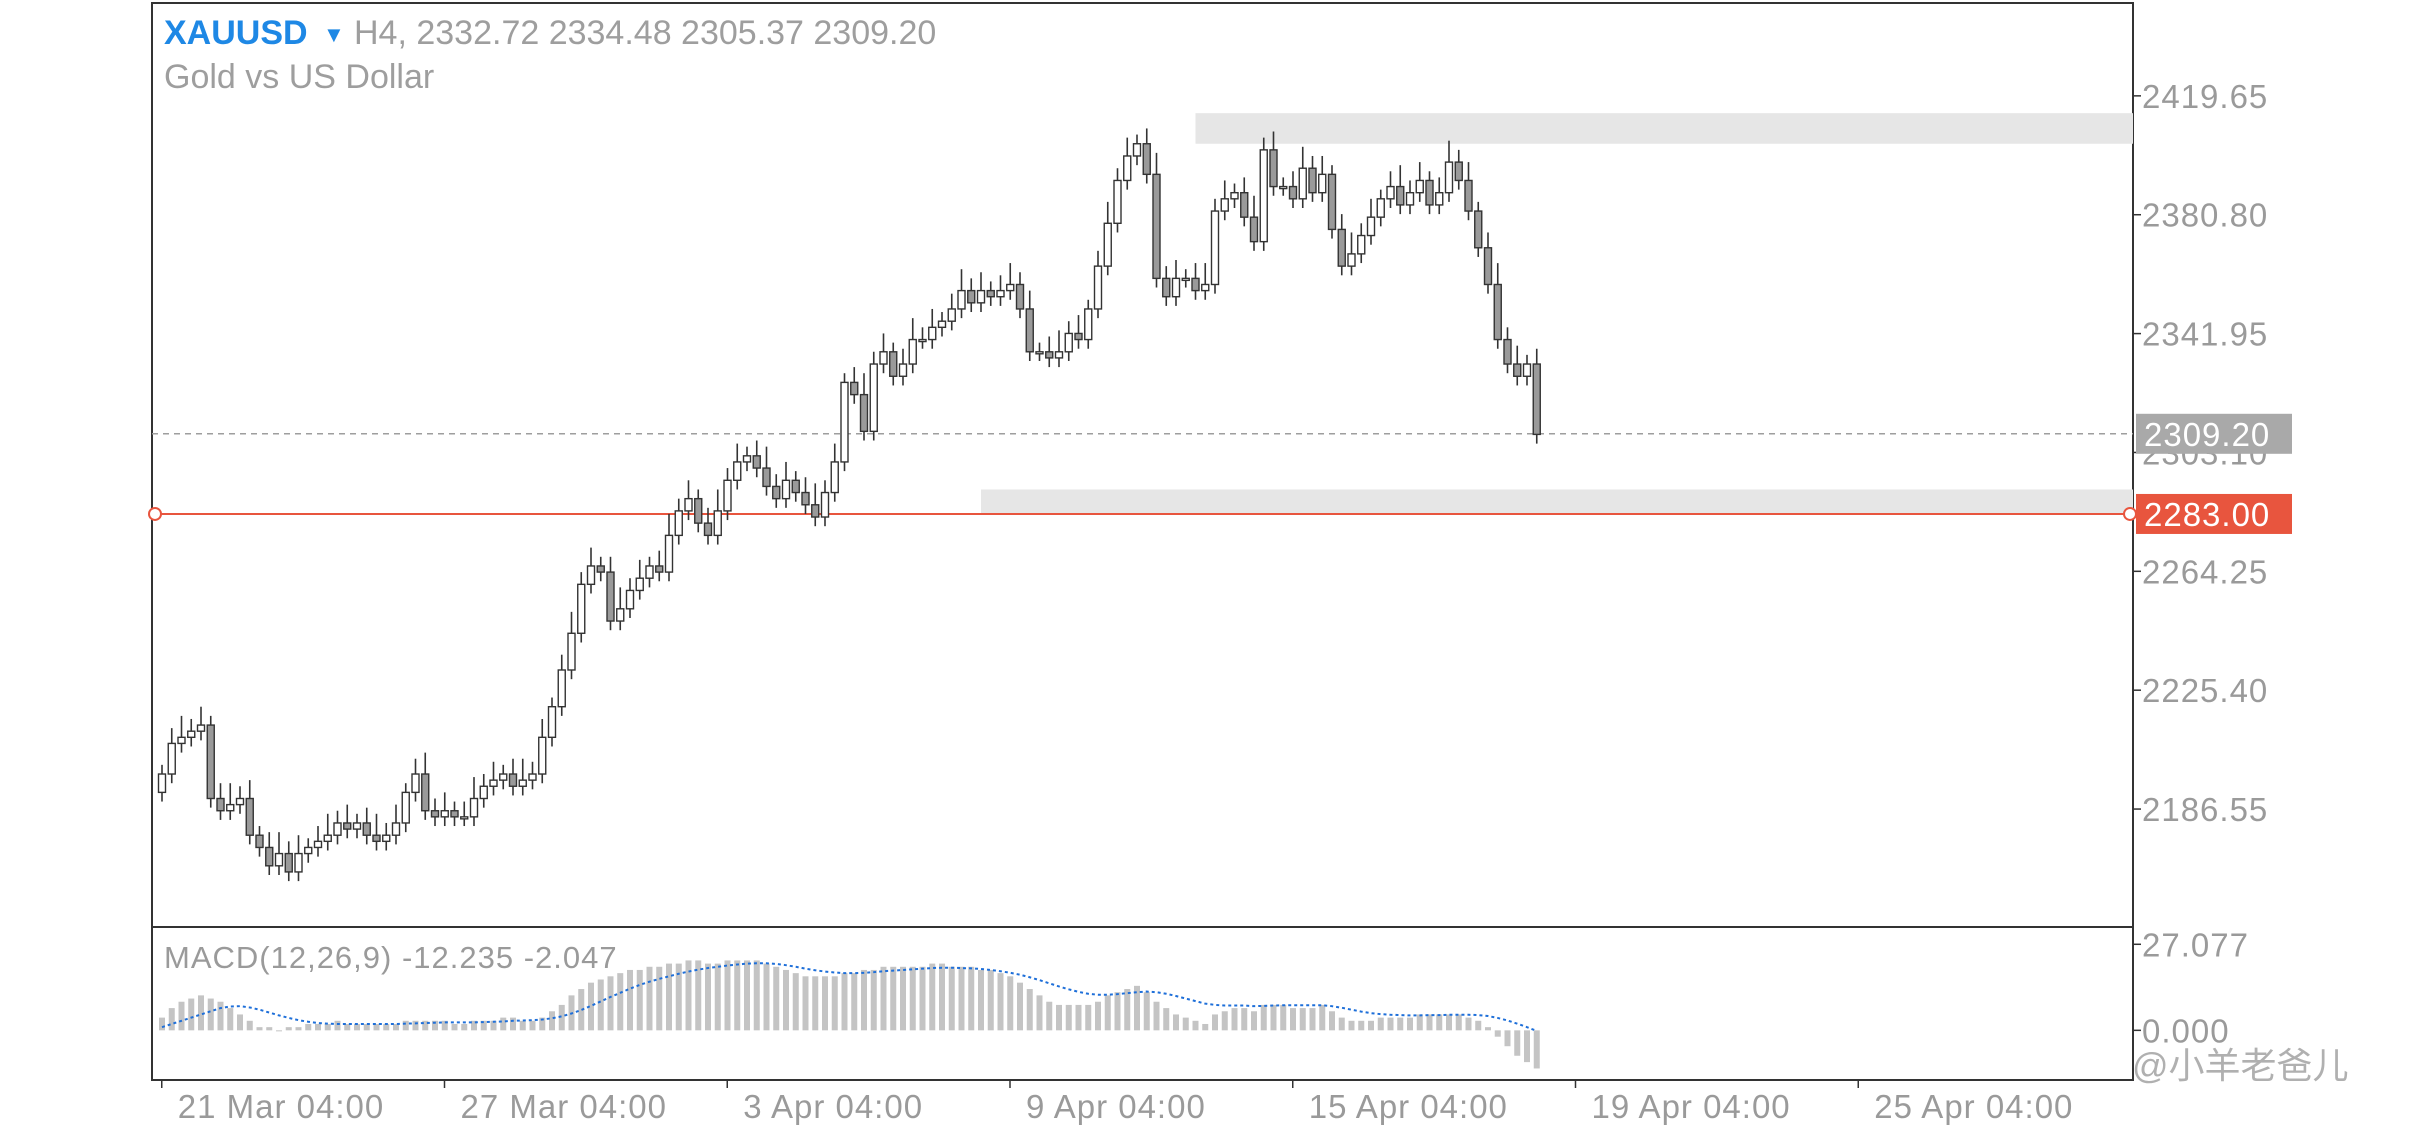 The image size is (2436, 1125). What do you see at coordinates (2207, 434) in the screenshot?
I see `current-price-tag-text: 2309.20` at bounding box center [2207, 434].